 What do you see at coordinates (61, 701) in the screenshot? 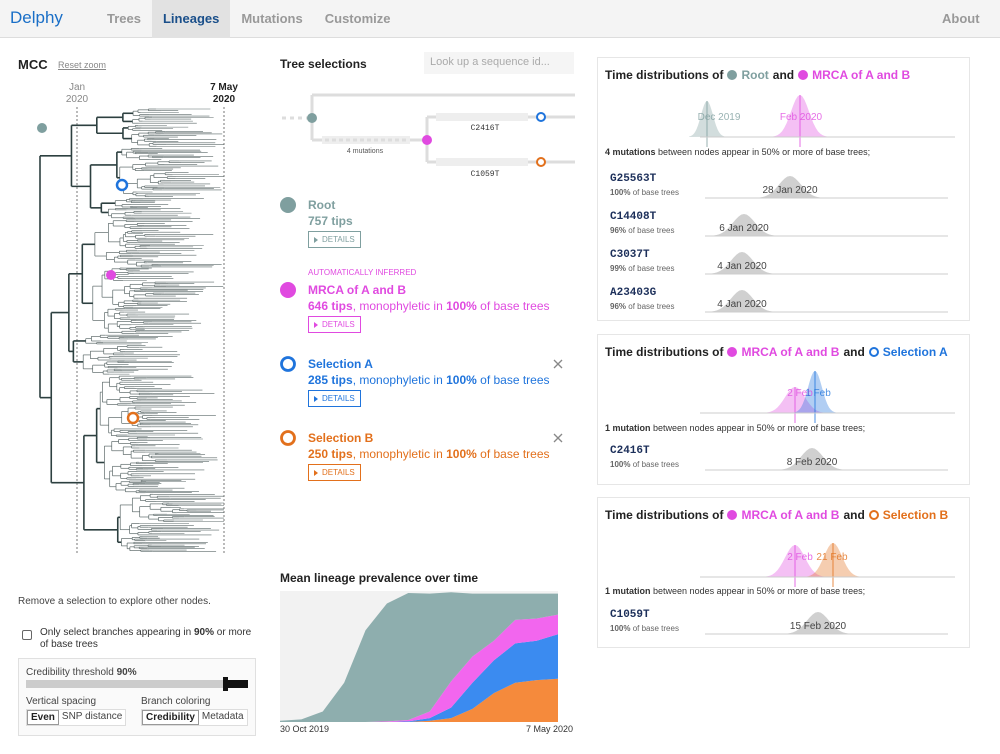
I see `option-label: Vertical spacing` at bounding box center [61, 701].